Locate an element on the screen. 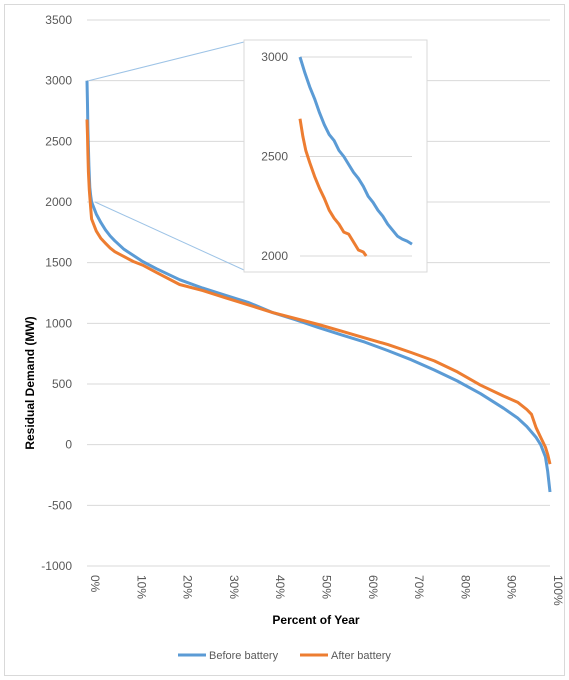 This screenshot has height=680, width=569. x-tick-0: 0% is located at coordinates (95, 584).